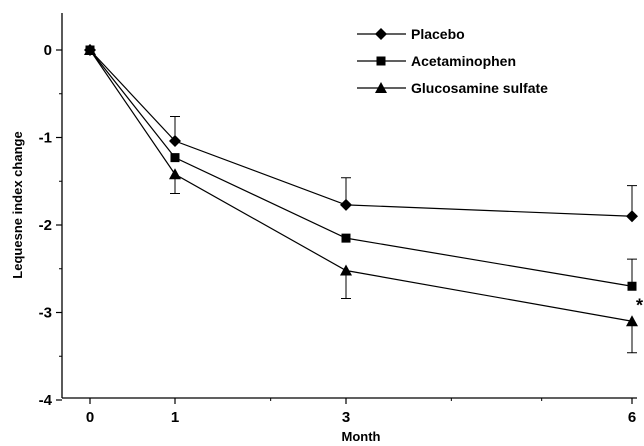  Describe the element at coordinates (90, 417) in the screenshot. I see `x-tick-label: 0` at that location.